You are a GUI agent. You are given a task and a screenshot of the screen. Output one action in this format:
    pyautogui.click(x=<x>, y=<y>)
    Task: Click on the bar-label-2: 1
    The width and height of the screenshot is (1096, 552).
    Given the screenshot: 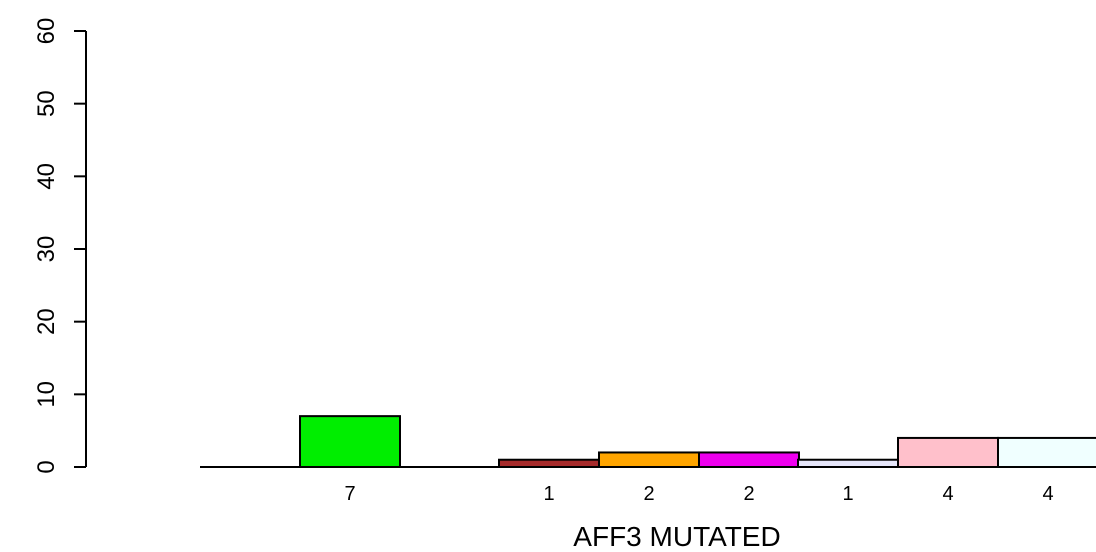 What is the action you would take?
    pyautogui.click(x=548, y=494)
    